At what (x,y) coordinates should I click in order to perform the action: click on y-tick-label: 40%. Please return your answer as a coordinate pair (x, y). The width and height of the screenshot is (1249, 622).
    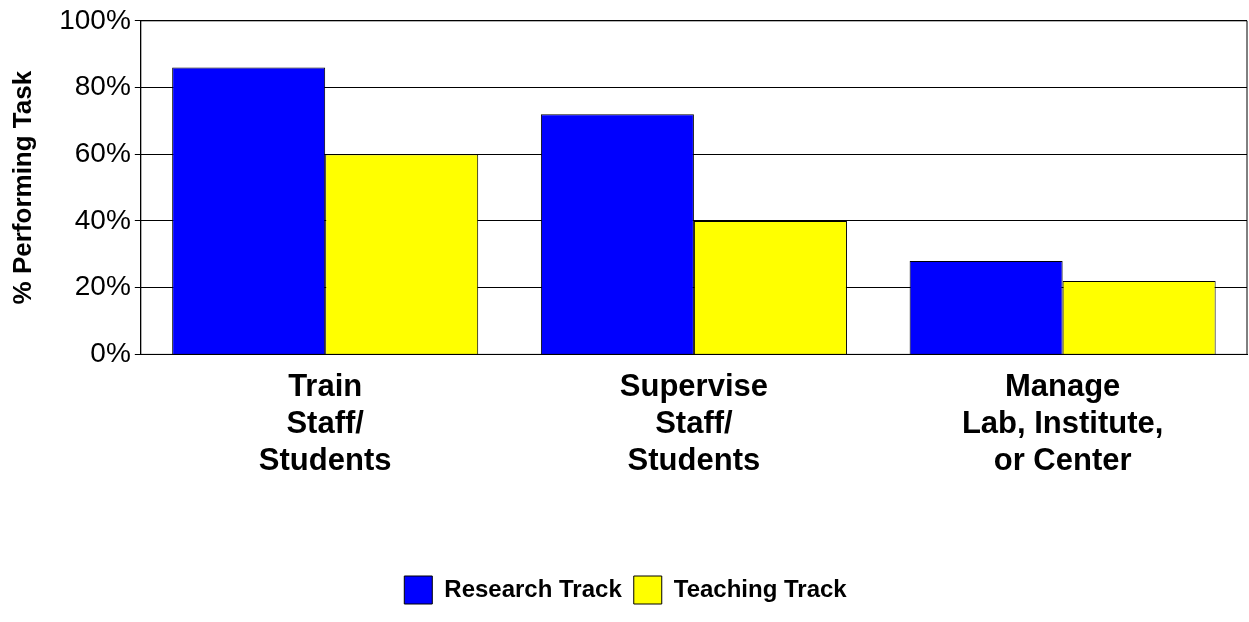
    Looking at the image, I should click on (102, 219).